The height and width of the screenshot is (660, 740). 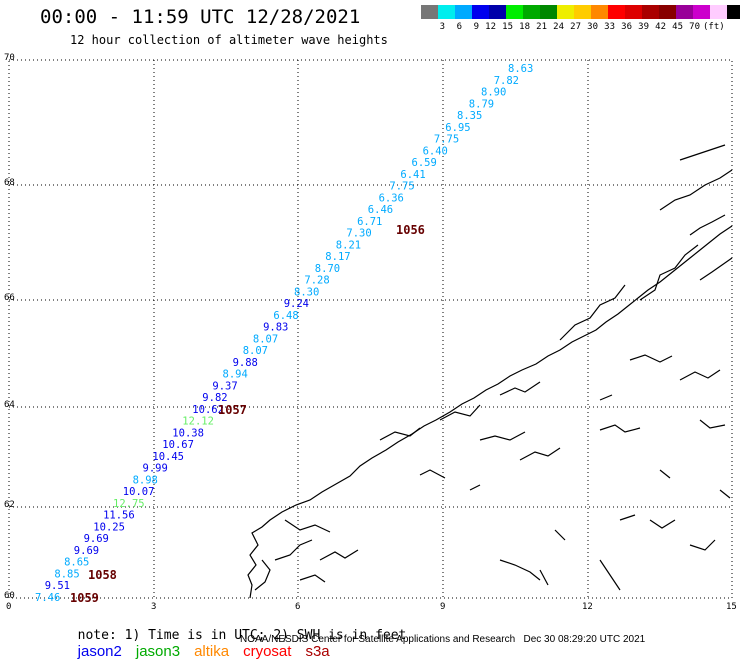 What do you see at coordinates (285, 316) in the screenshot?
I see `wave-height-value: 6.48` at bounding box center [285, 316].